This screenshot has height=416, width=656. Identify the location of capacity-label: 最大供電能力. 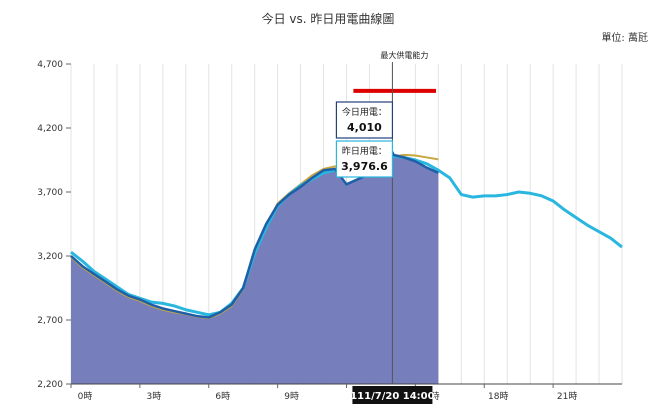
(404, 55).